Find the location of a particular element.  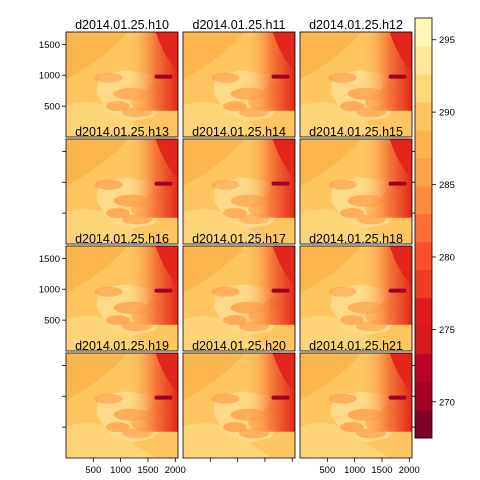

y-tick-label: 1000 is located at coordinates (49, 290).